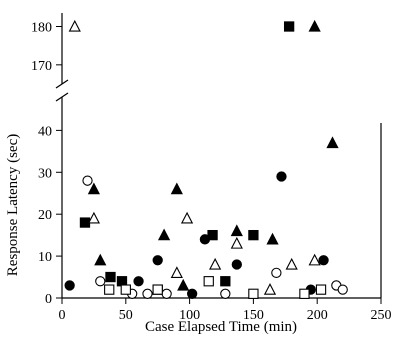 The image size is (396, 350). What do you see at coordinates (41, 66) in the screenshot?
I see `y-tick-label: 170` at bounding box center [41, 66].